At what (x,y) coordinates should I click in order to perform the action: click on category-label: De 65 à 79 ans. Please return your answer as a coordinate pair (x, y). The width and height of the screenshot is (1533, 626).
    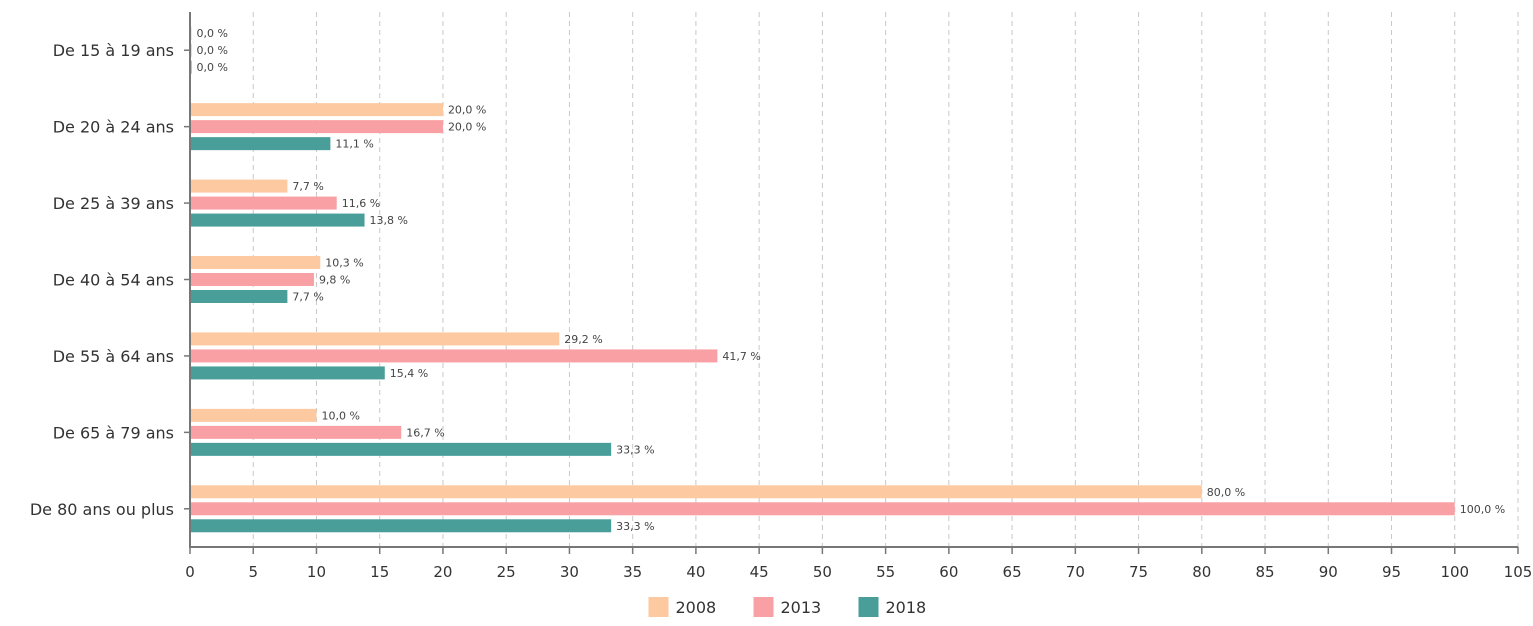
    Looking at the image, I should click on (113, 432).